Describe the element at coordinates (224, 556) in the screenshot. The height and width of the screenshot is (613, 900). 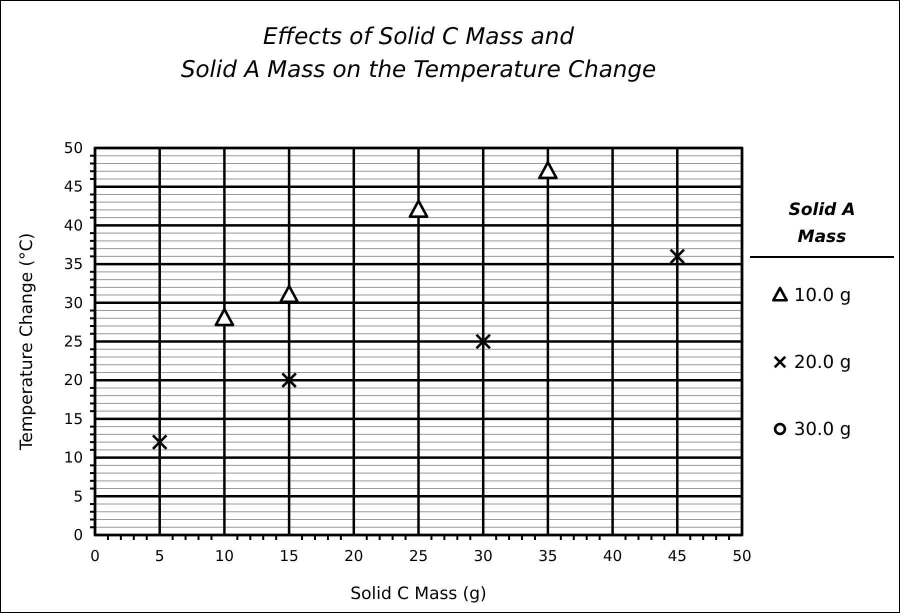
I see `x-tick-label: 10` at that location.